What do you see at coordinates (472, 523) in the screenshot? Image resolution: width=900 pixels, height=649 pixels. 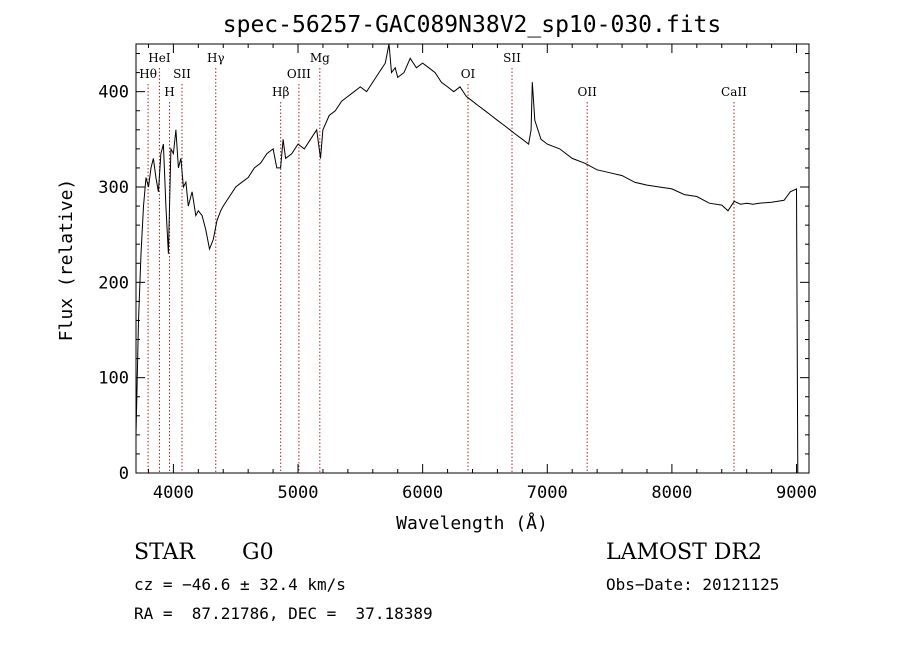 I see `x-axis-label: Wavelength (Å)` at bounding box center [472, 523].